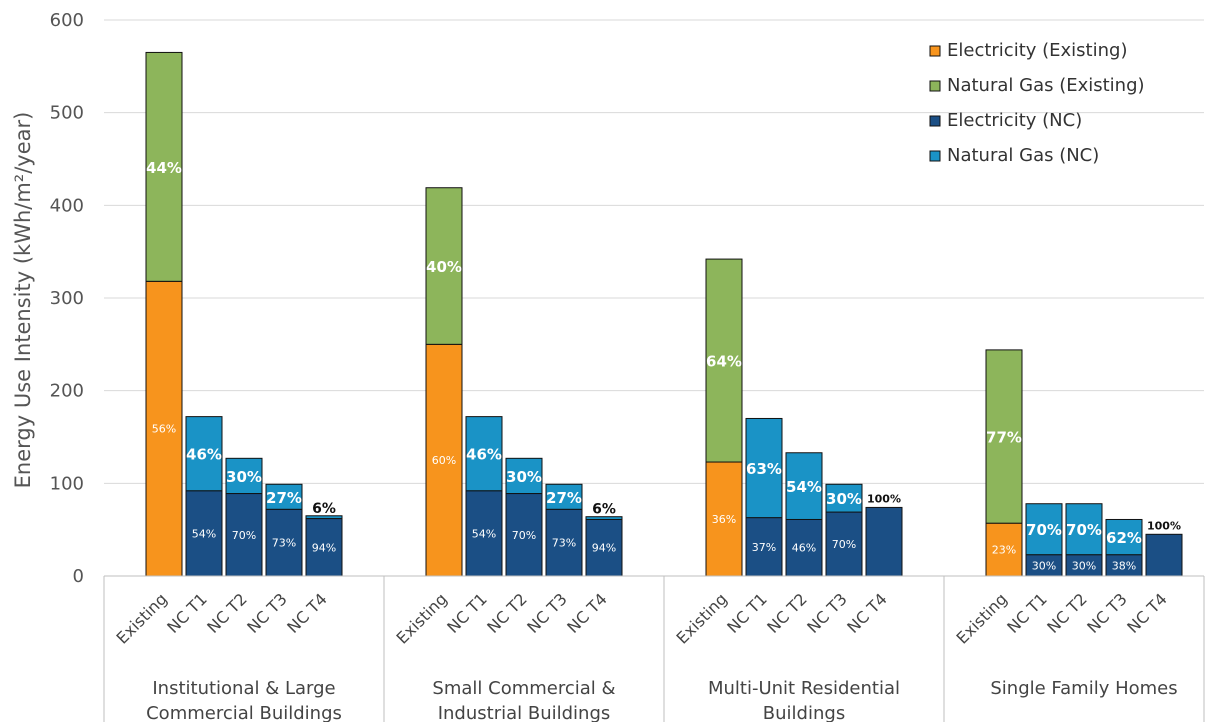  Describe the element at coordinates (1014, 120) in the screenshot. I see `legend-label: Electricity (NC)` at that location.